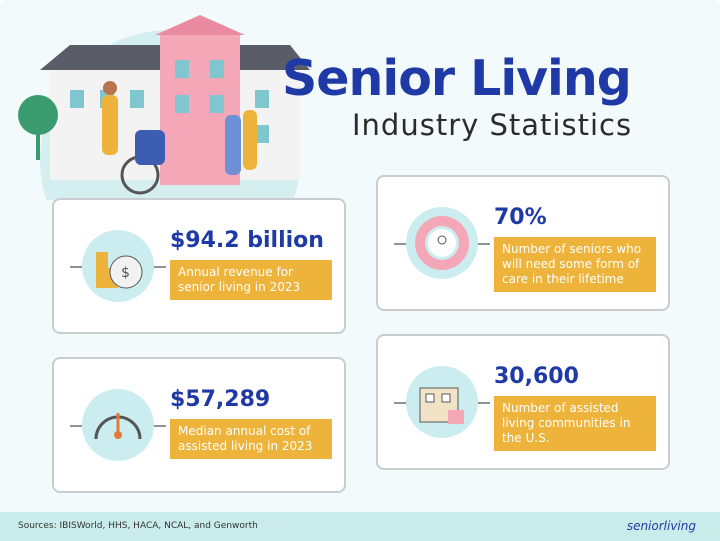 Image resolution: width=720 pixels, height=541 pixels. I want to click on stat-value: $57,289, so click(220, 399).